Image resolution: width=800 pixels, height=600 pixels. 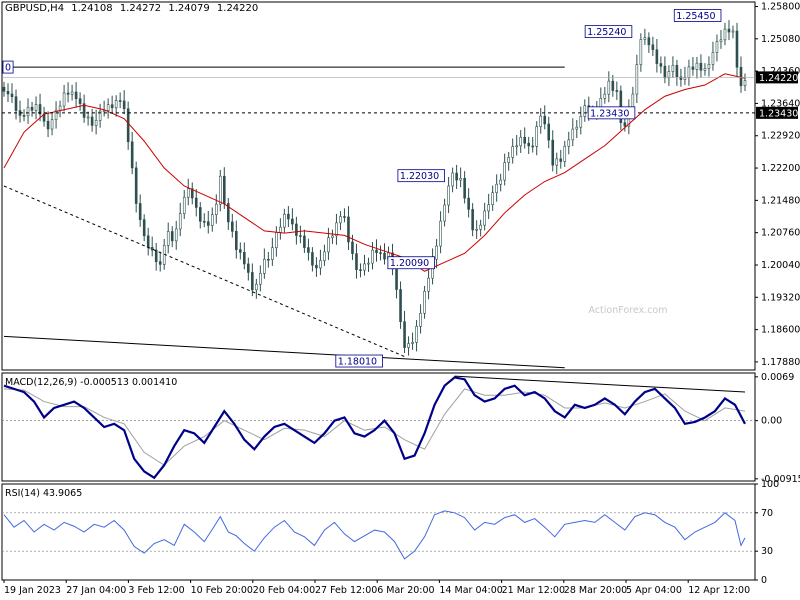 What do you see at coordinates (767, 513) in the screenshot?
I see `rsi-tick-label: 70` at bounding box center [767, 513].